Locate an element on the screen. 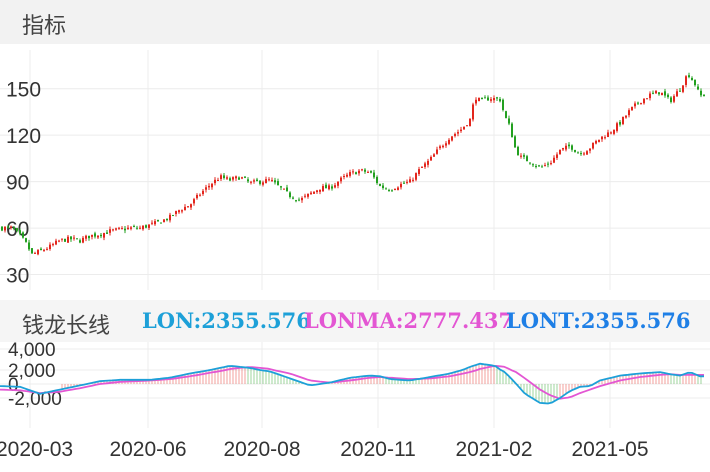  price-ytick-label: 120 is located at coordinates (23, 136).